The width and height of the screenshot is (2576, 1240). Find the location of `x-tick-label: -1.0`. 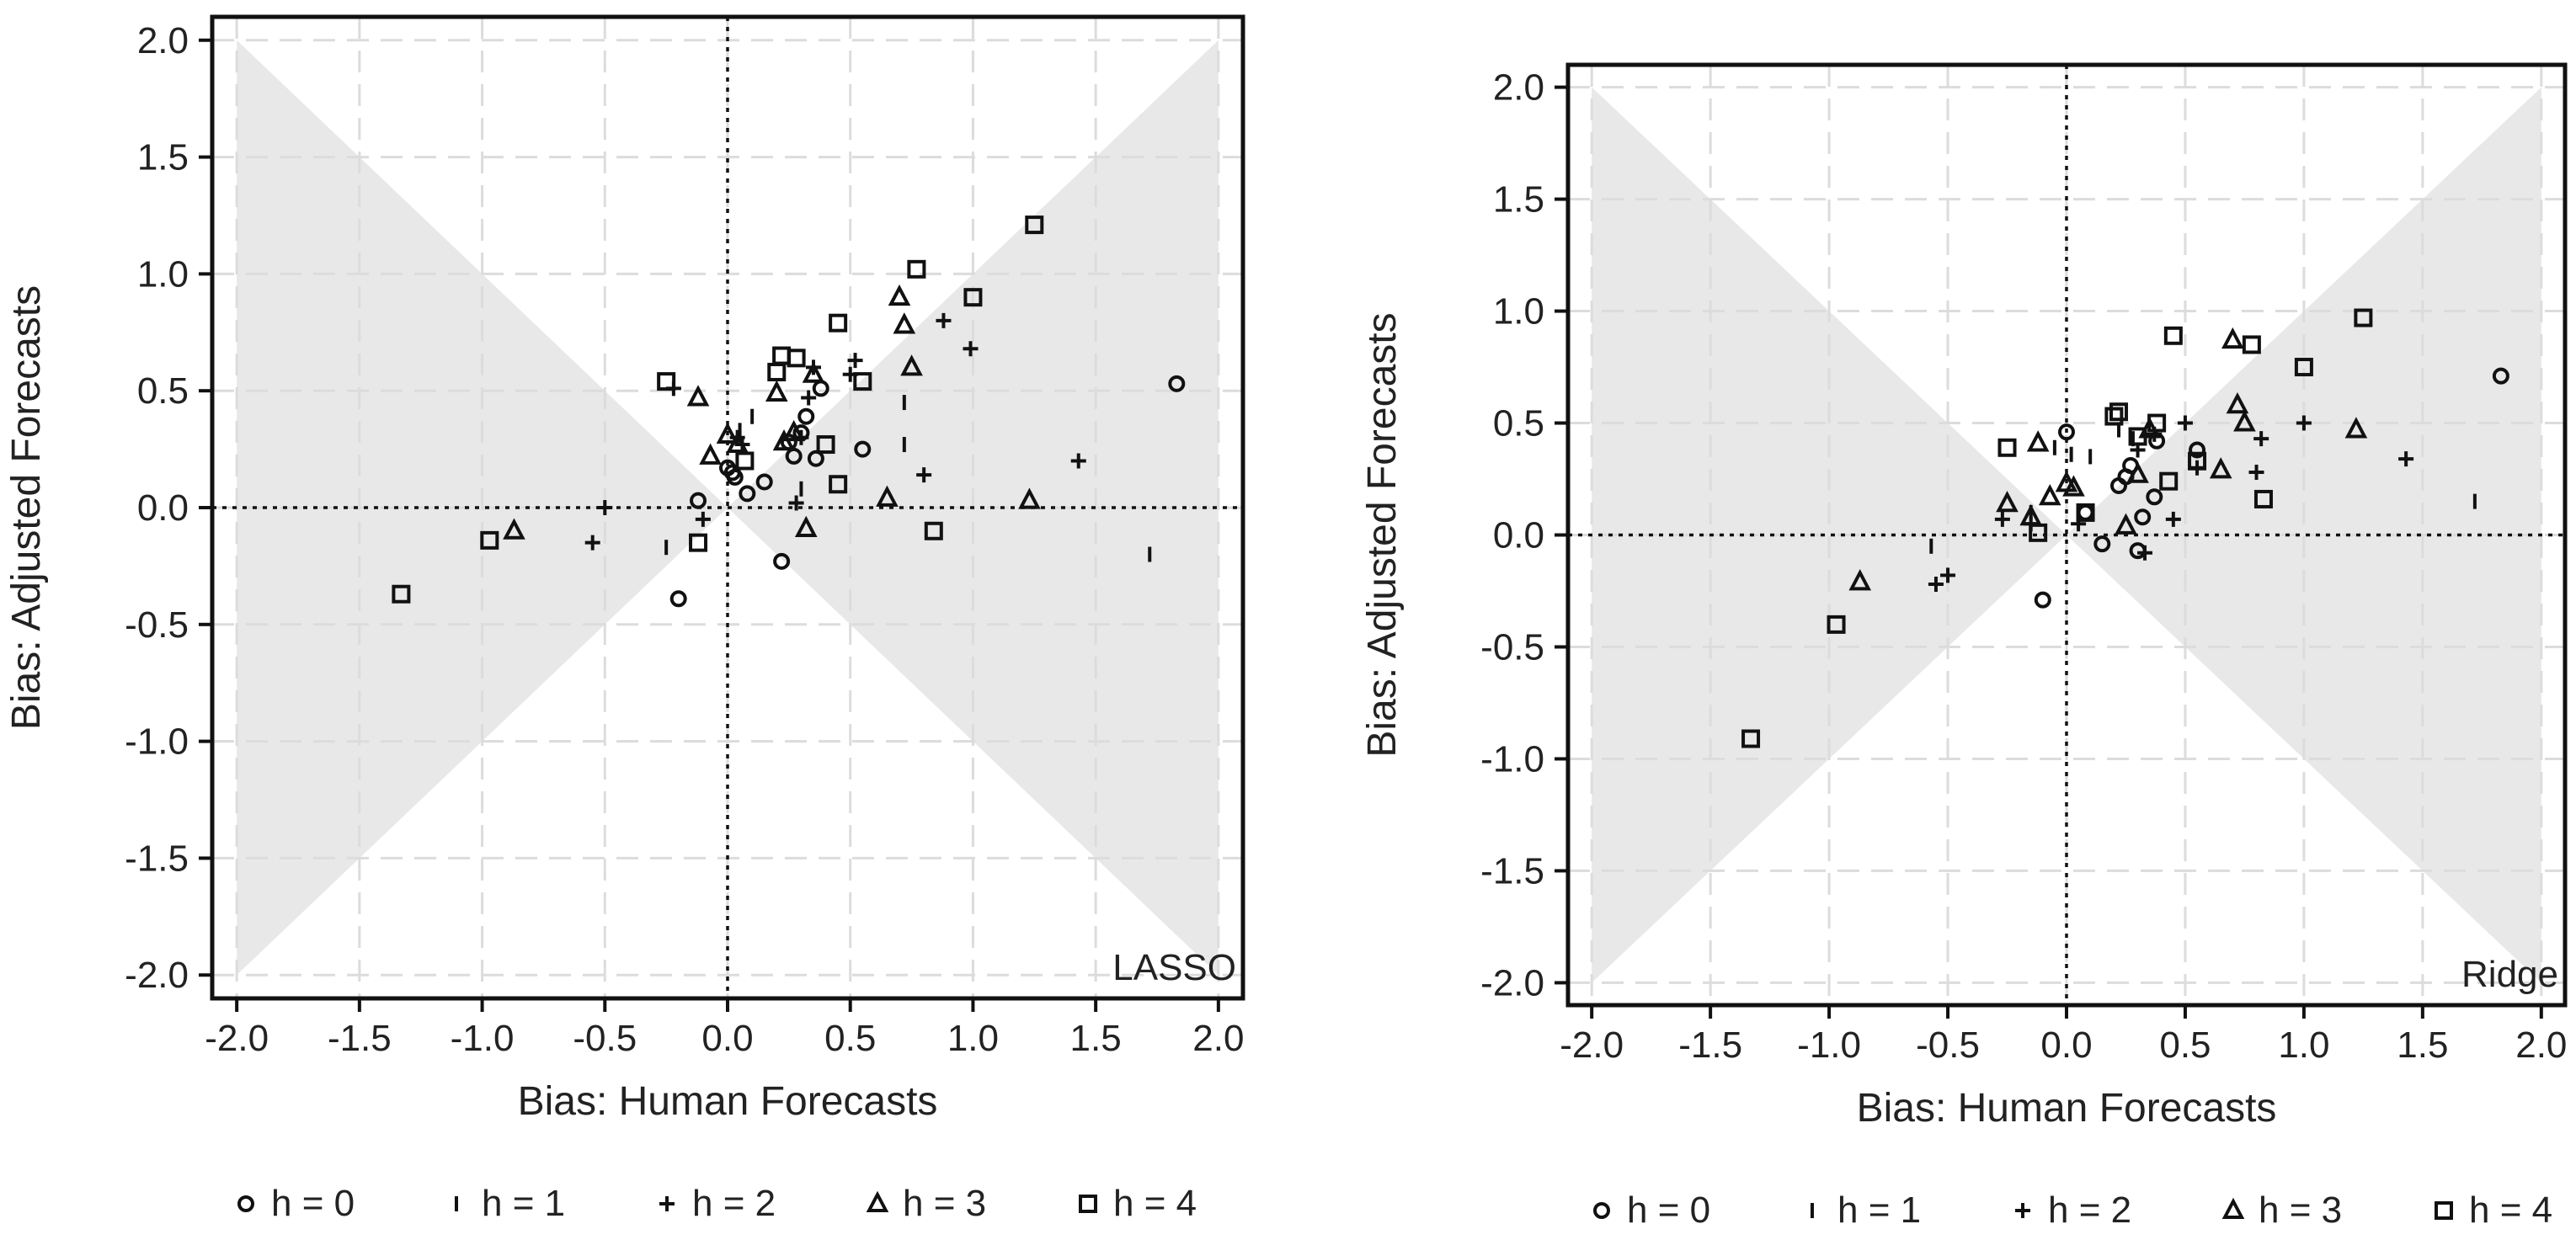

x-tick-label: -1.0 is located at coordinates (483, 1038).